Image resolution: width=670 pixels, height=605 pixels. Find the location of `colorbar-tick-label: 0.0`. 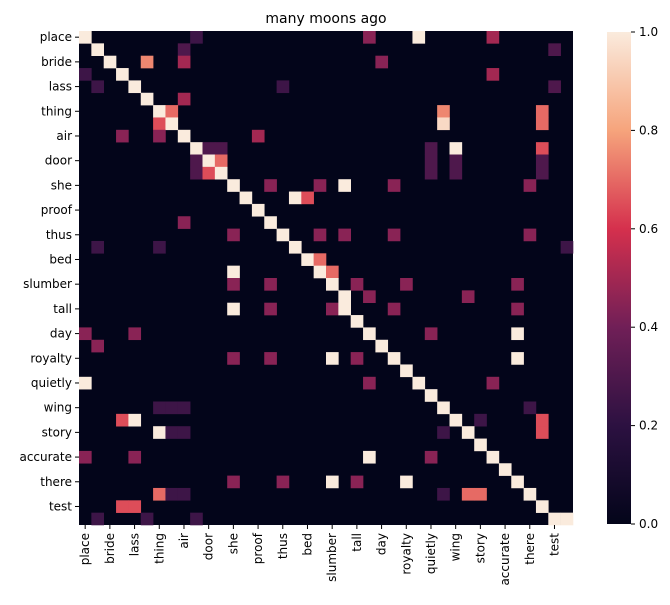

colorbar-tick-label: 0.0 is located at coordinates (648, 524).